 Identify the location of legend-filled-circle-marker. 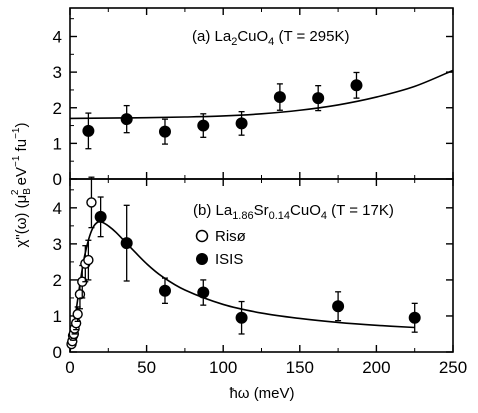
(202, 259).